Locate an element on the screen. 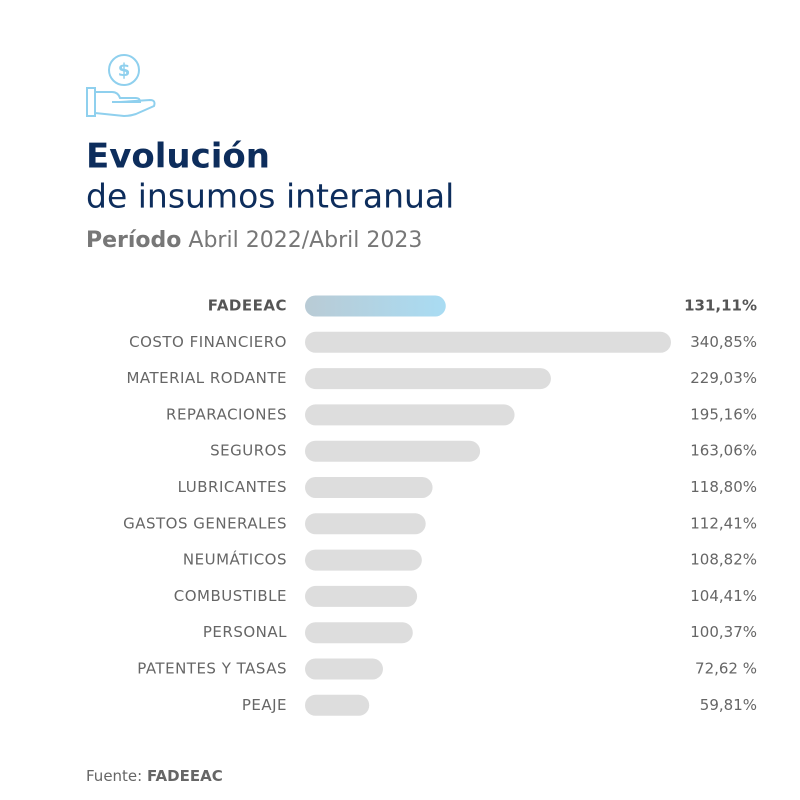  subtitle: Período Abril 2022/Abril 2023 is located at coordinates (254, 240).